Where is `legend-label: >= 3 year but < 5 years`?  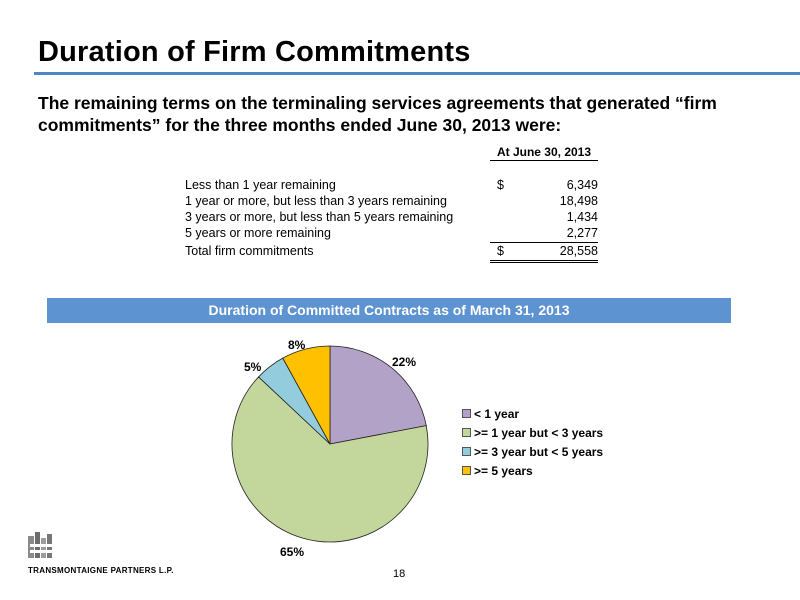
legend-label: >= 3 year but < 5 years is located at coordinates (539, 451).